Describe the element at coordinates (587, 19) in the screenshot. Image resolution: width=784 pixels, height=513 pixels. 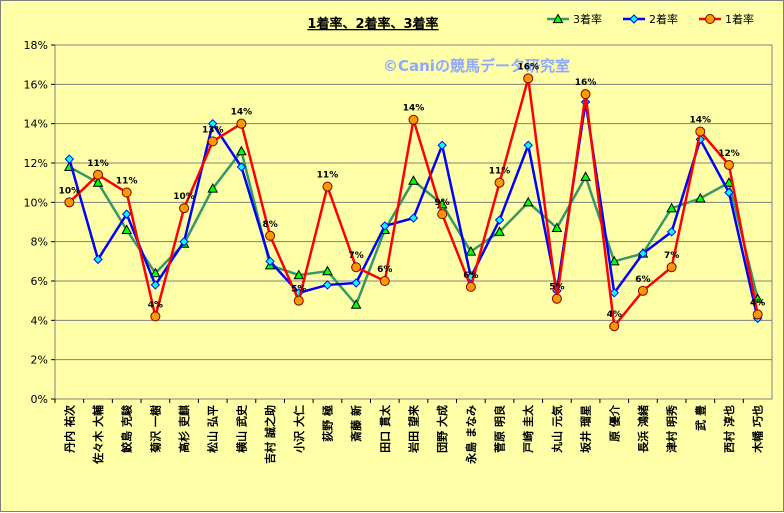
I see `legend-label: 3着率` at that location.